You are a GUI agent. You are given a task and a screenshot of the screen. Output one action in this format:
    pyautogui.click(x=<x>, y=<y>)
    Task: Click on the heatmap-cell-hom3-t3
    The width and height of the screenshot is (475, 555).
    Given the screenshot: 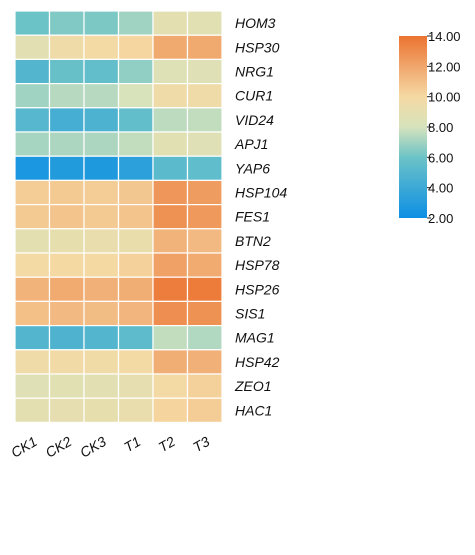 What is the action you would take?
    pyautogui.click(x=204, y=23)
    